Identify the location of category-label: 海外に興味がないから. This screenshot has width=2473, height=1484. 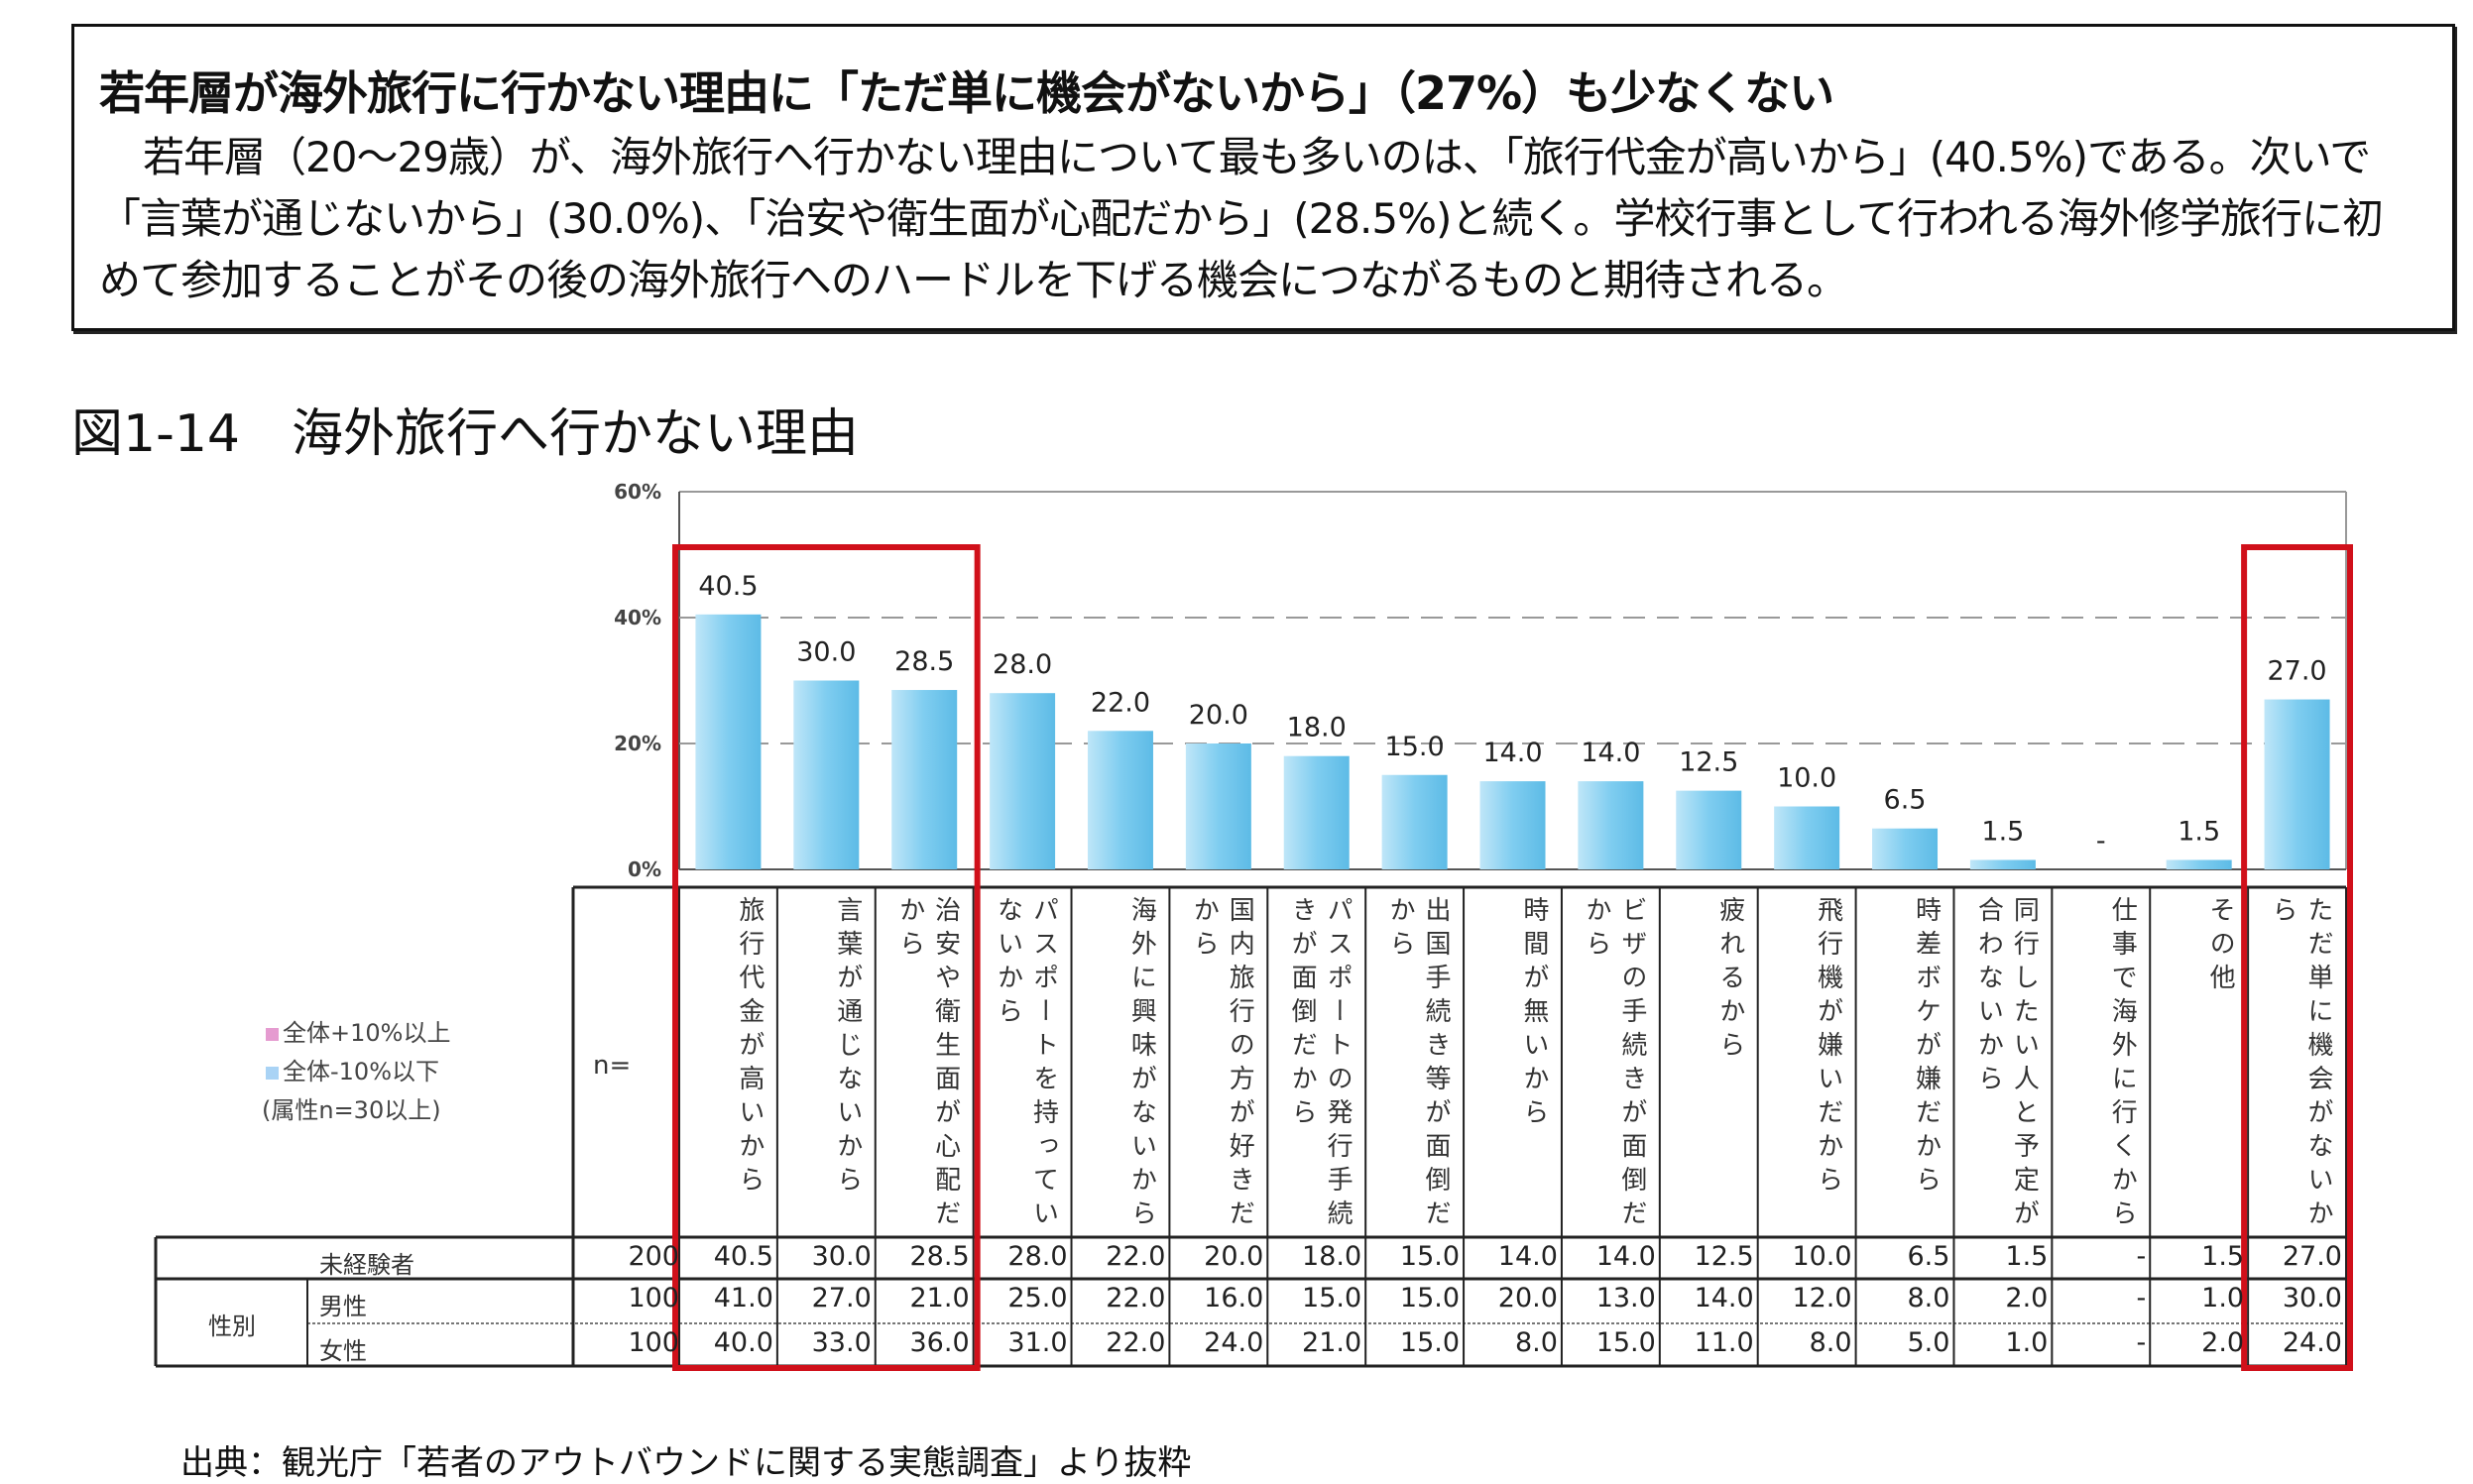
(1141, 1064).